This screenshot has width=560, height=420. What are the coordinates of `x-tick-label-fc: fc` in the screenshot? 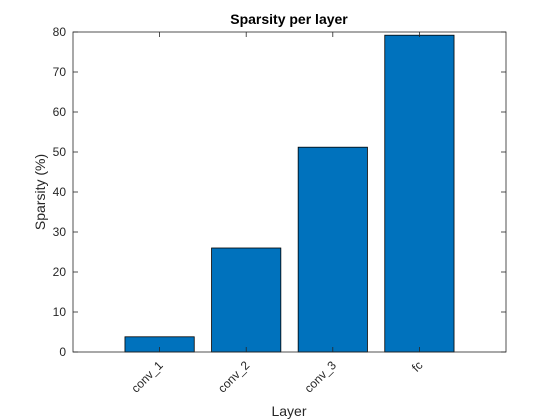 It's located at (417, 366).